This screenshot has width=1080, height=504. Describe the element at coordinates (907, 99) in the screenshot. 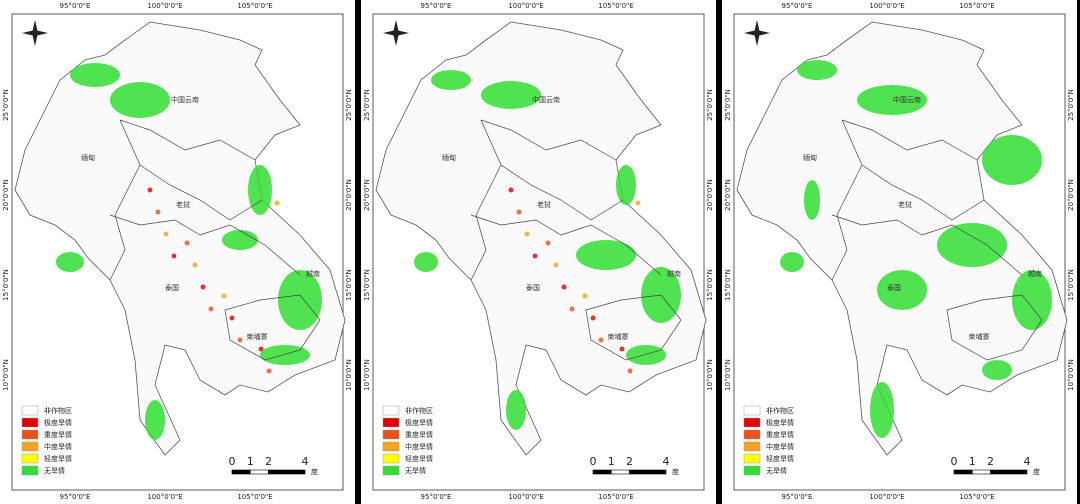

I see `region-label: 中国云南` at that location.